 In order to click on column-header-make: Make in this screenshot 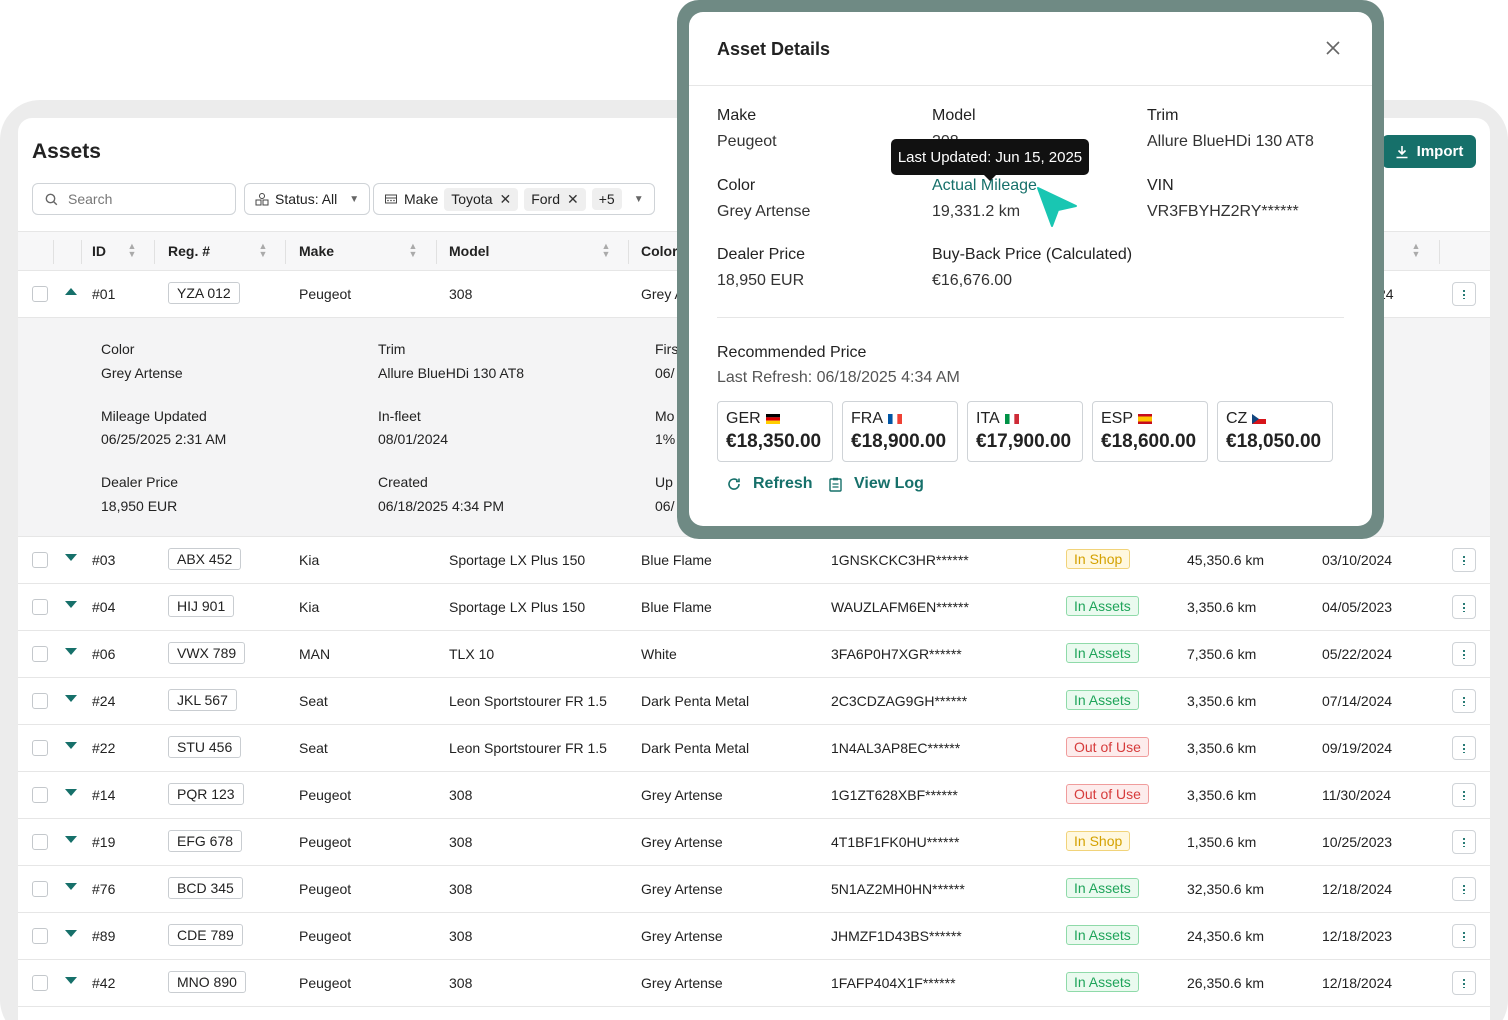, I will do `click(317, 251)`.